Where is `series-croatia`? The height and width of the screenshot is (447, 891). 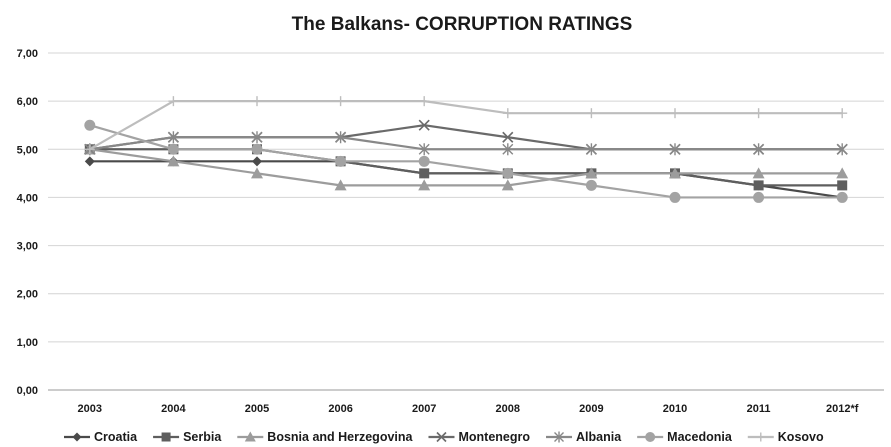 series-croatia is located at coordinates (466, 179).